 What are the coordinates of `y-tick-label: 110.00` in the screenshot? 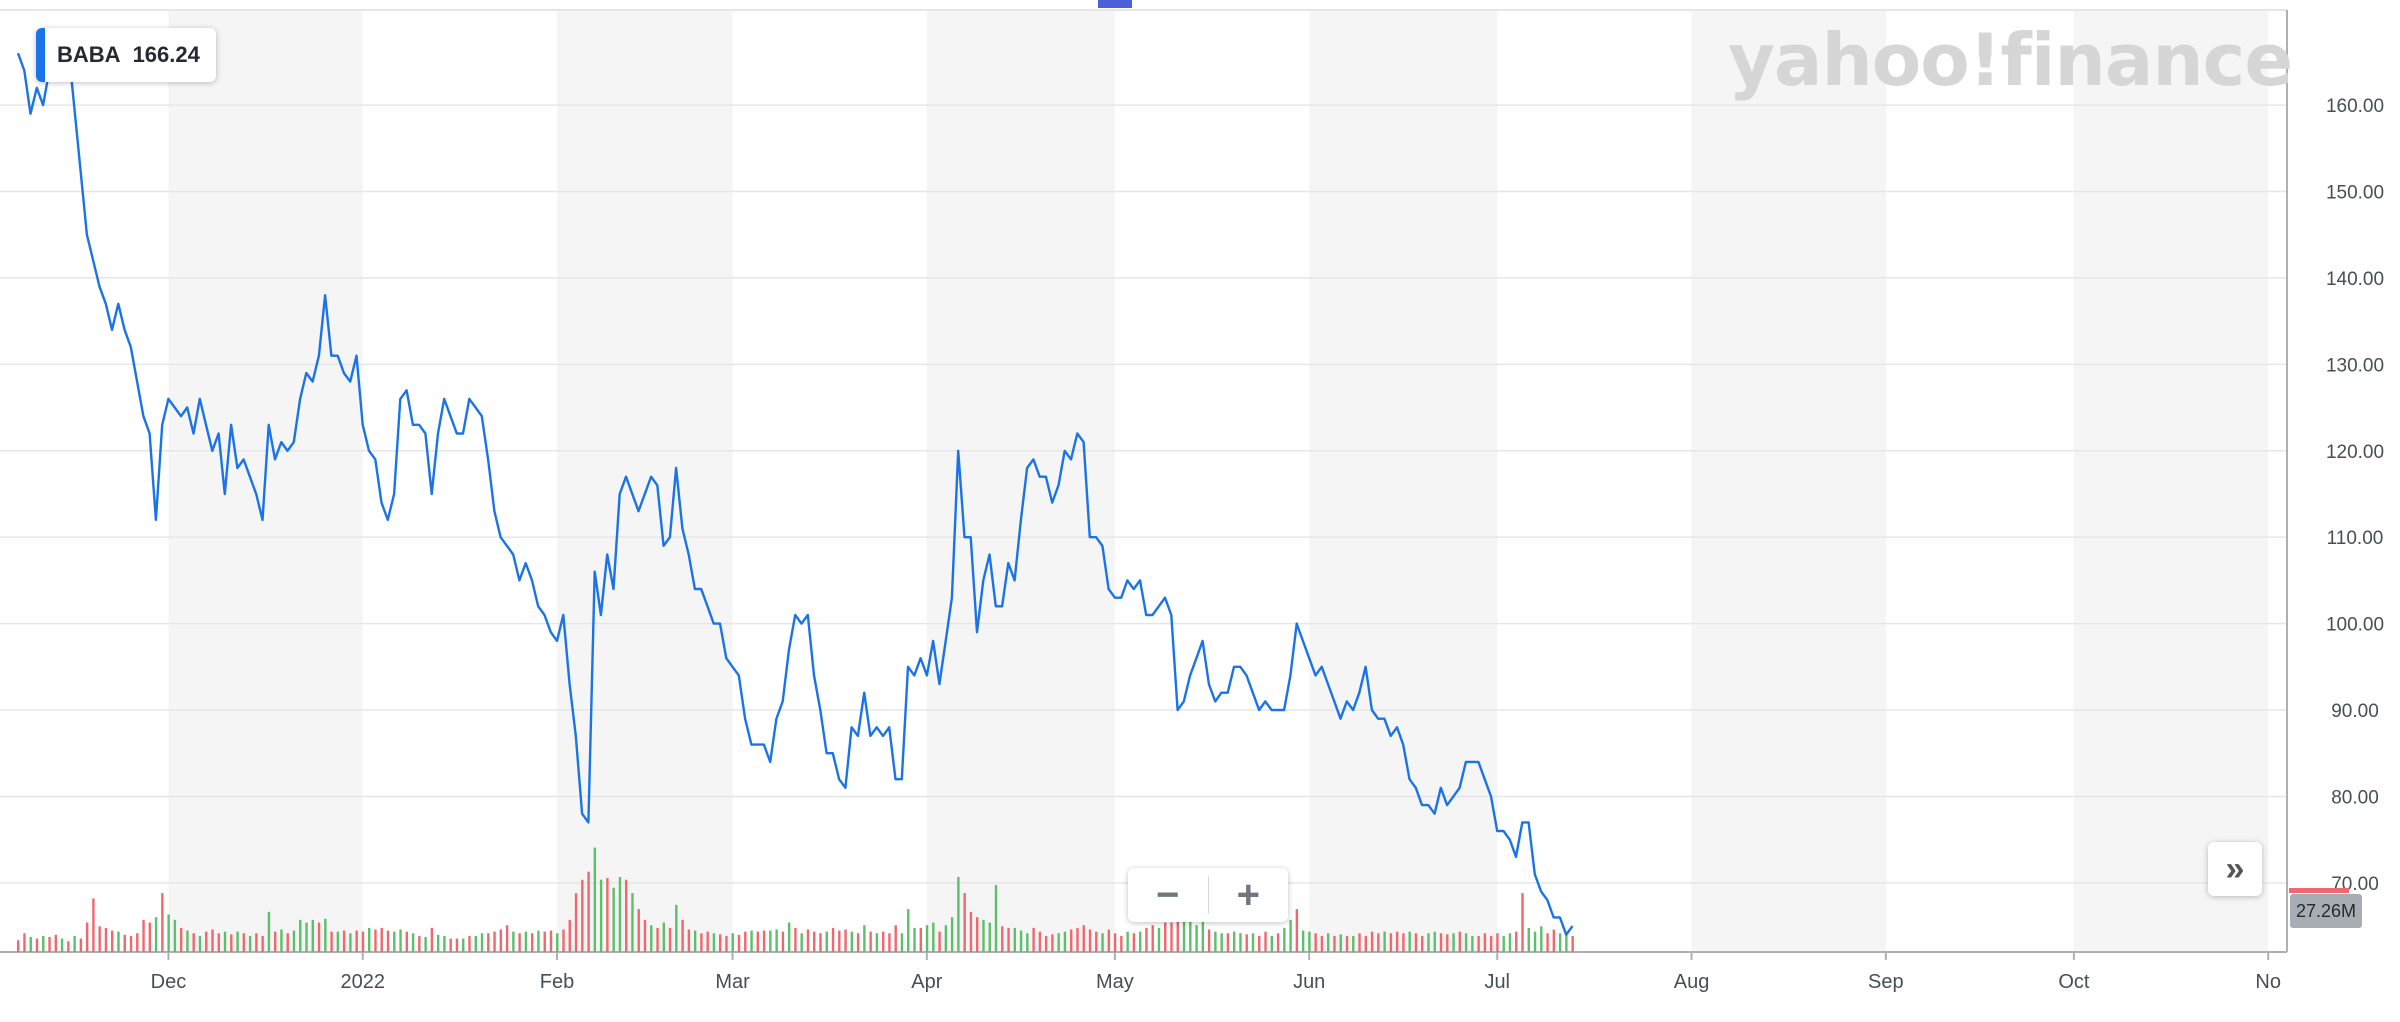 It's located at (2355, 538).